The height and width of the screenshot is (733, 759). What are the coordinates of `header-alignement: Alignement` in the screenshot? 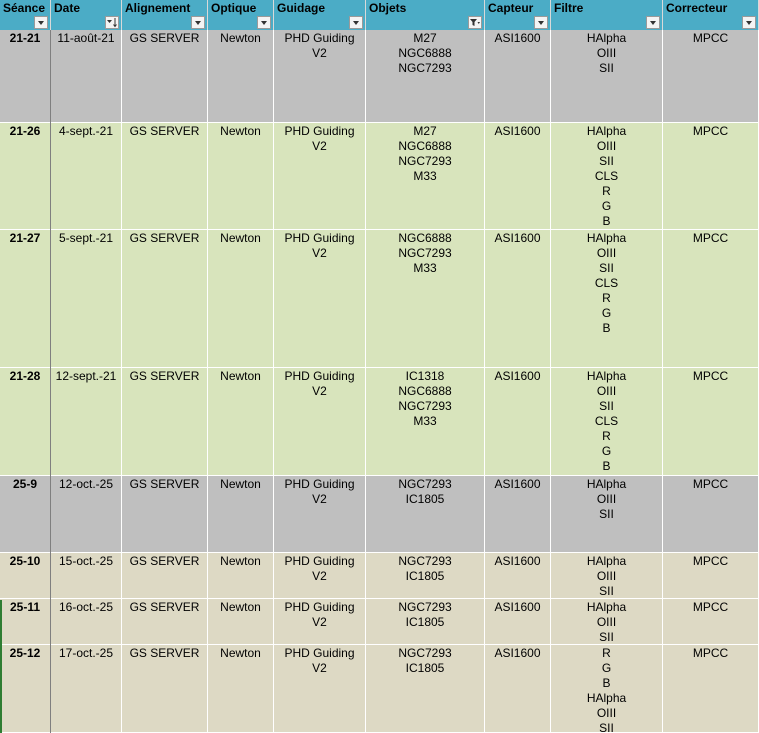 It's located at (165, 15).